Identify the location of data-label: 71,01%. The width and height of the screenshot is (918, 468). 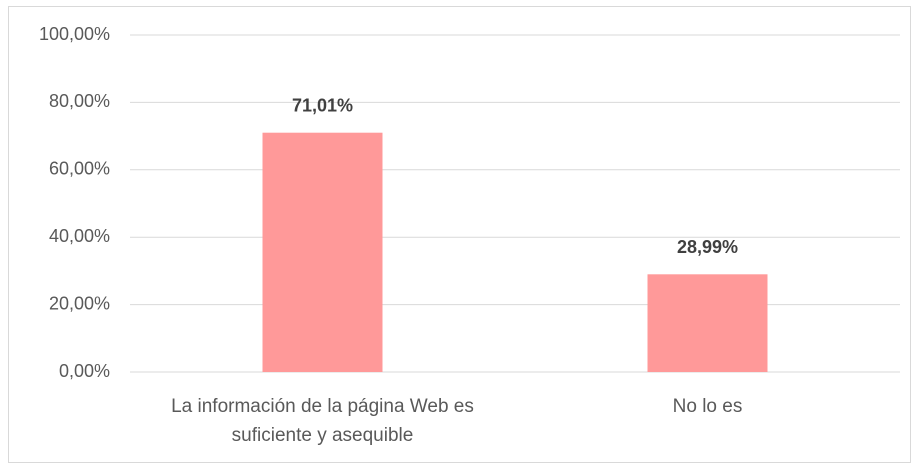
(322, 105).